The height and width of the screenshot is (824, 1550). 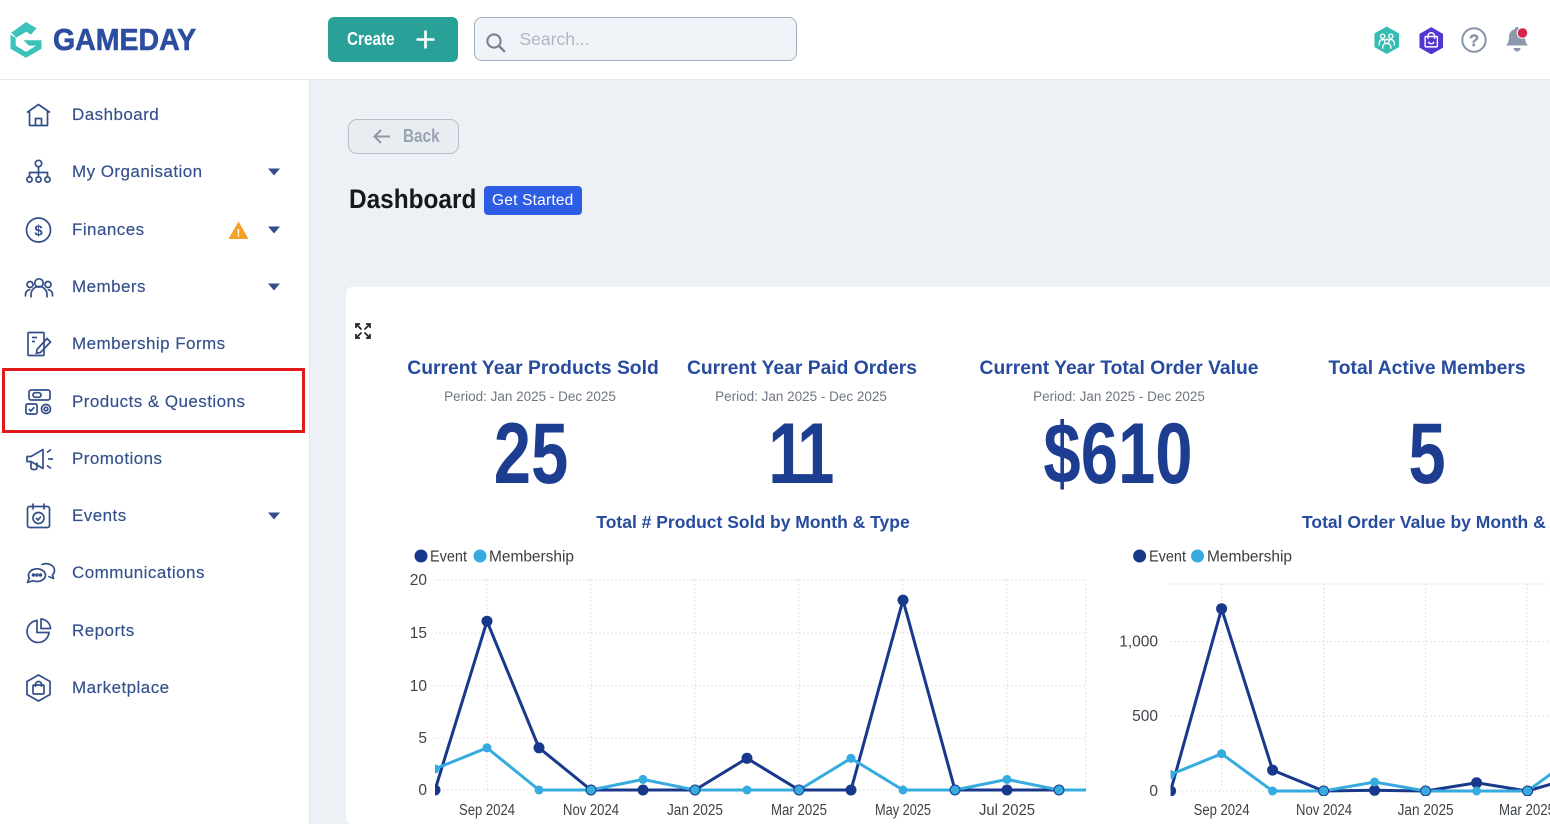 What do you see at coordinates (753, 522) in the screenshot?
I see `svg-text:Total # Product Sold by Month: Total # Product Sold by Month & Type` at bounding box center [753, 522].